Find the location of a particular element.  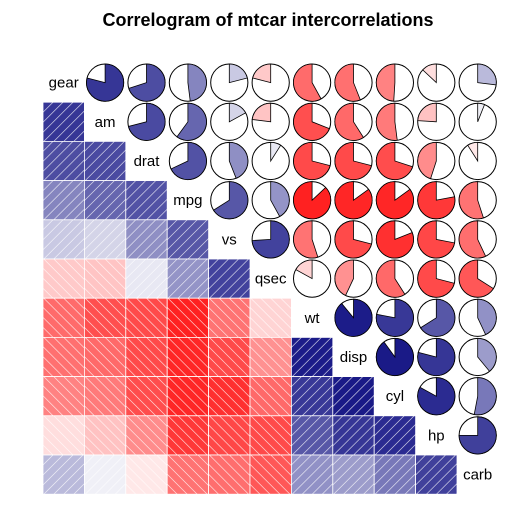

shade-cell-mpg-drat is located at coordinates (146, 200).